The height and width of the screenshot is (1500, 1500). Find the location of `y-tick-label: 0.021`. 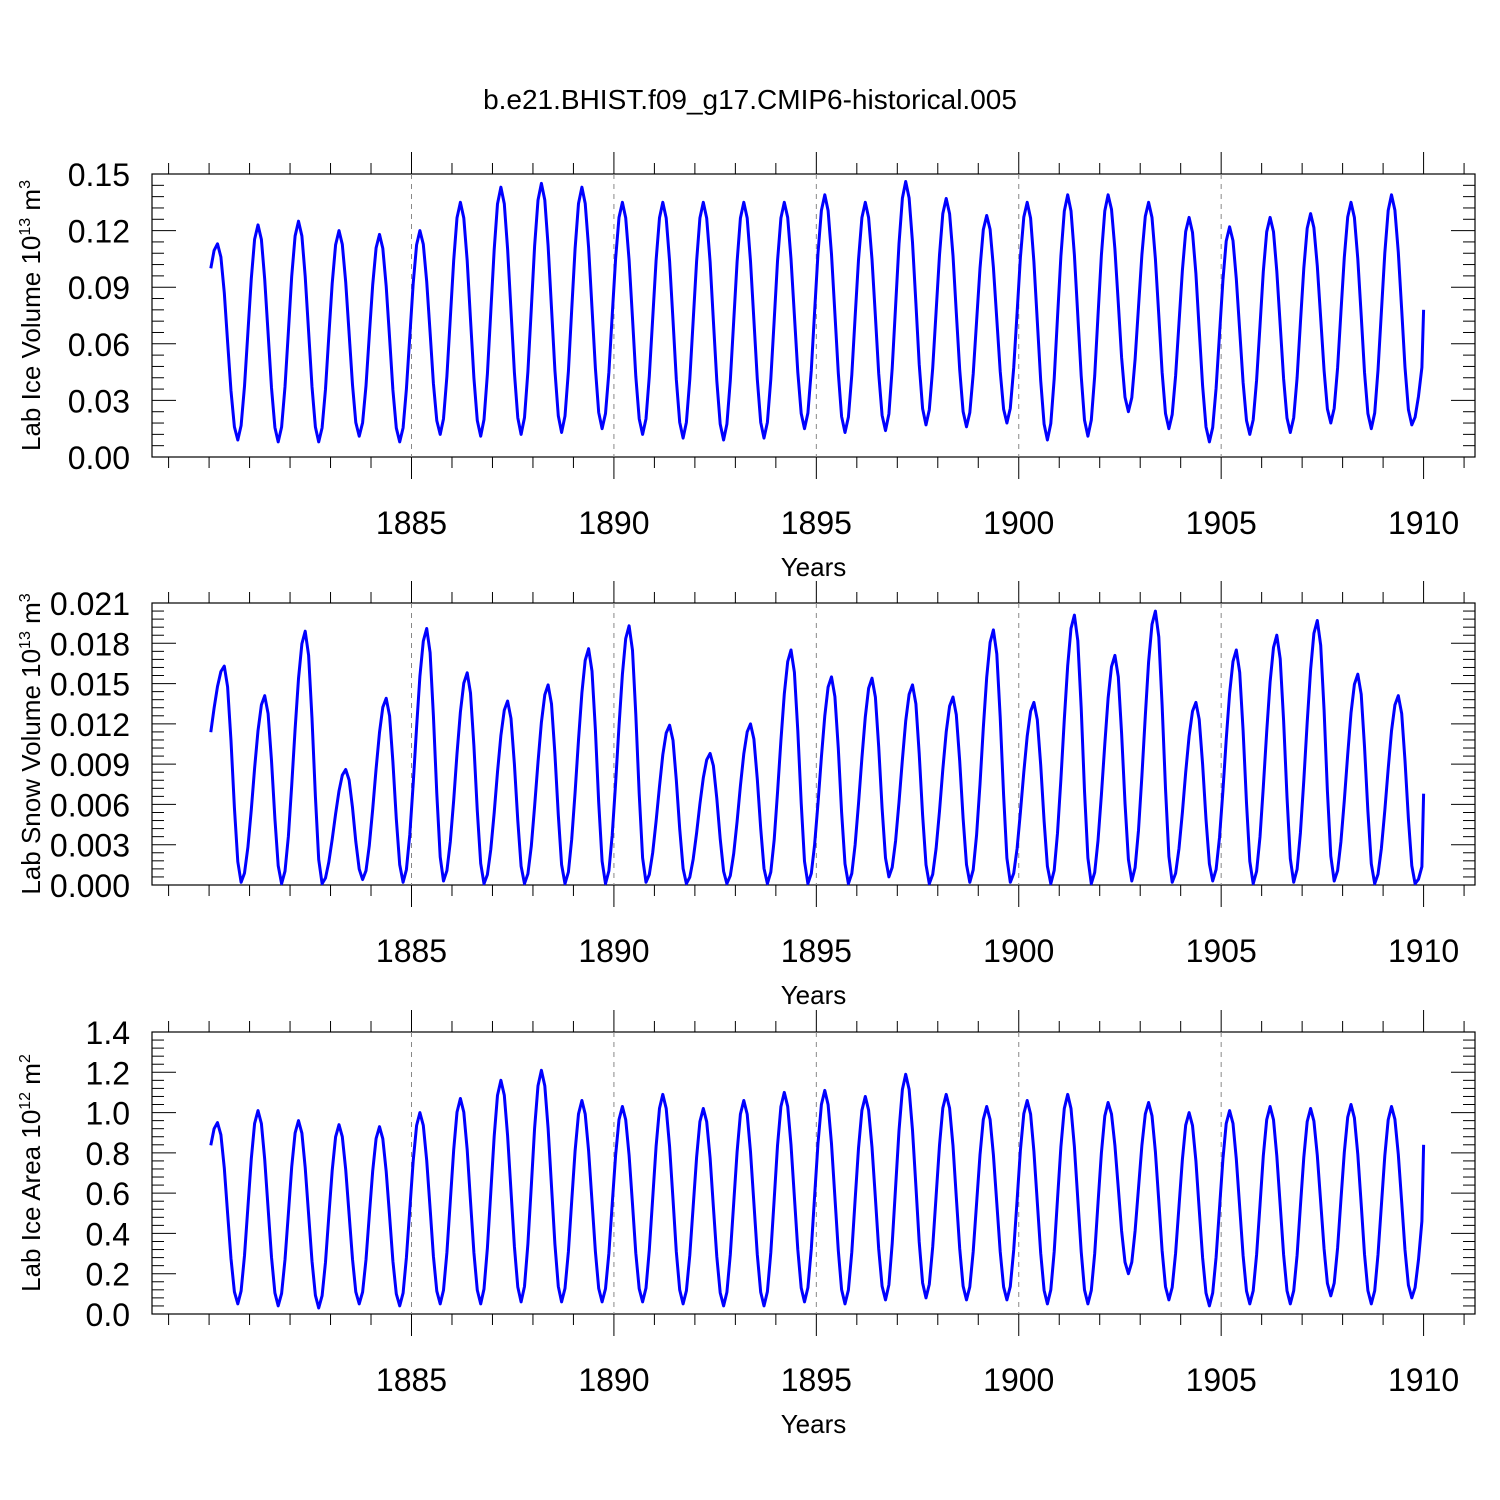

y-tick-label: 0.021 is located at coordinates (90, 604).